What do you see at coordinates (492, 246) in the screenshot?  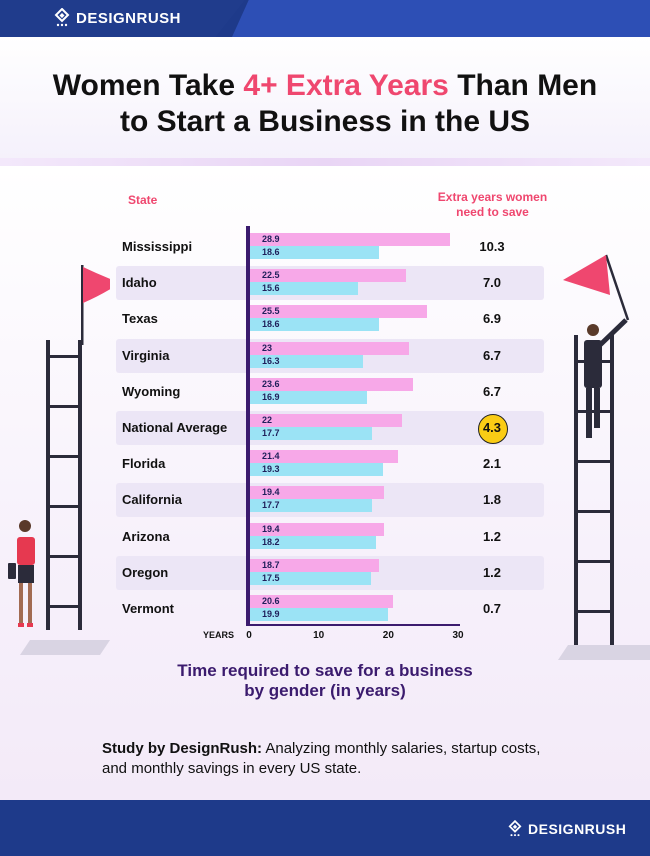 I see `extra-years-value: 10.3` at bounding box center [492, 246].